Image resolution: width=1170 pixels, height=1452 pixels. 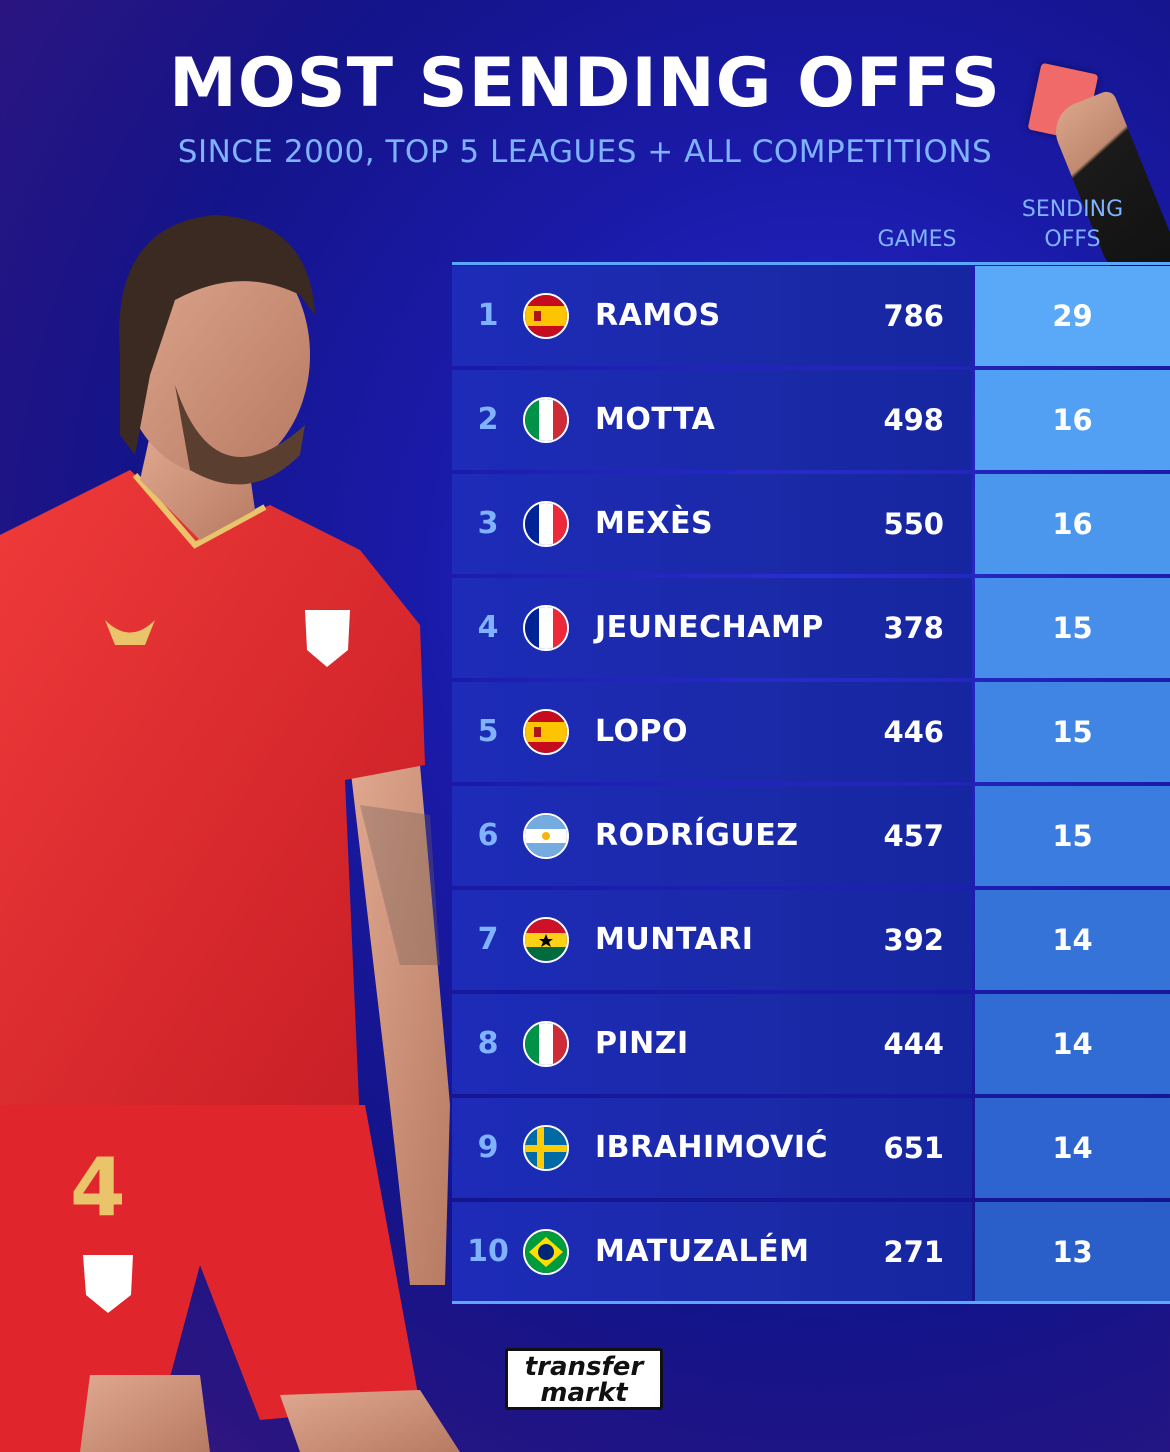 What do you see at coordinates (697, 835) in the screenshot?
I see `row-player-name: RODRÍGUEZ` at bounding box center [697, 835].